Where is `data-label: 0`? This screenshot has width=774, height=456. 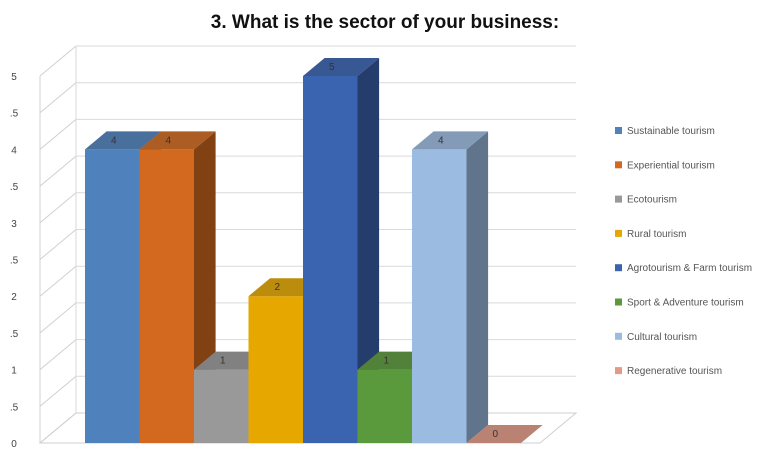 data-label: 0 is located at coordinates (496, 434).